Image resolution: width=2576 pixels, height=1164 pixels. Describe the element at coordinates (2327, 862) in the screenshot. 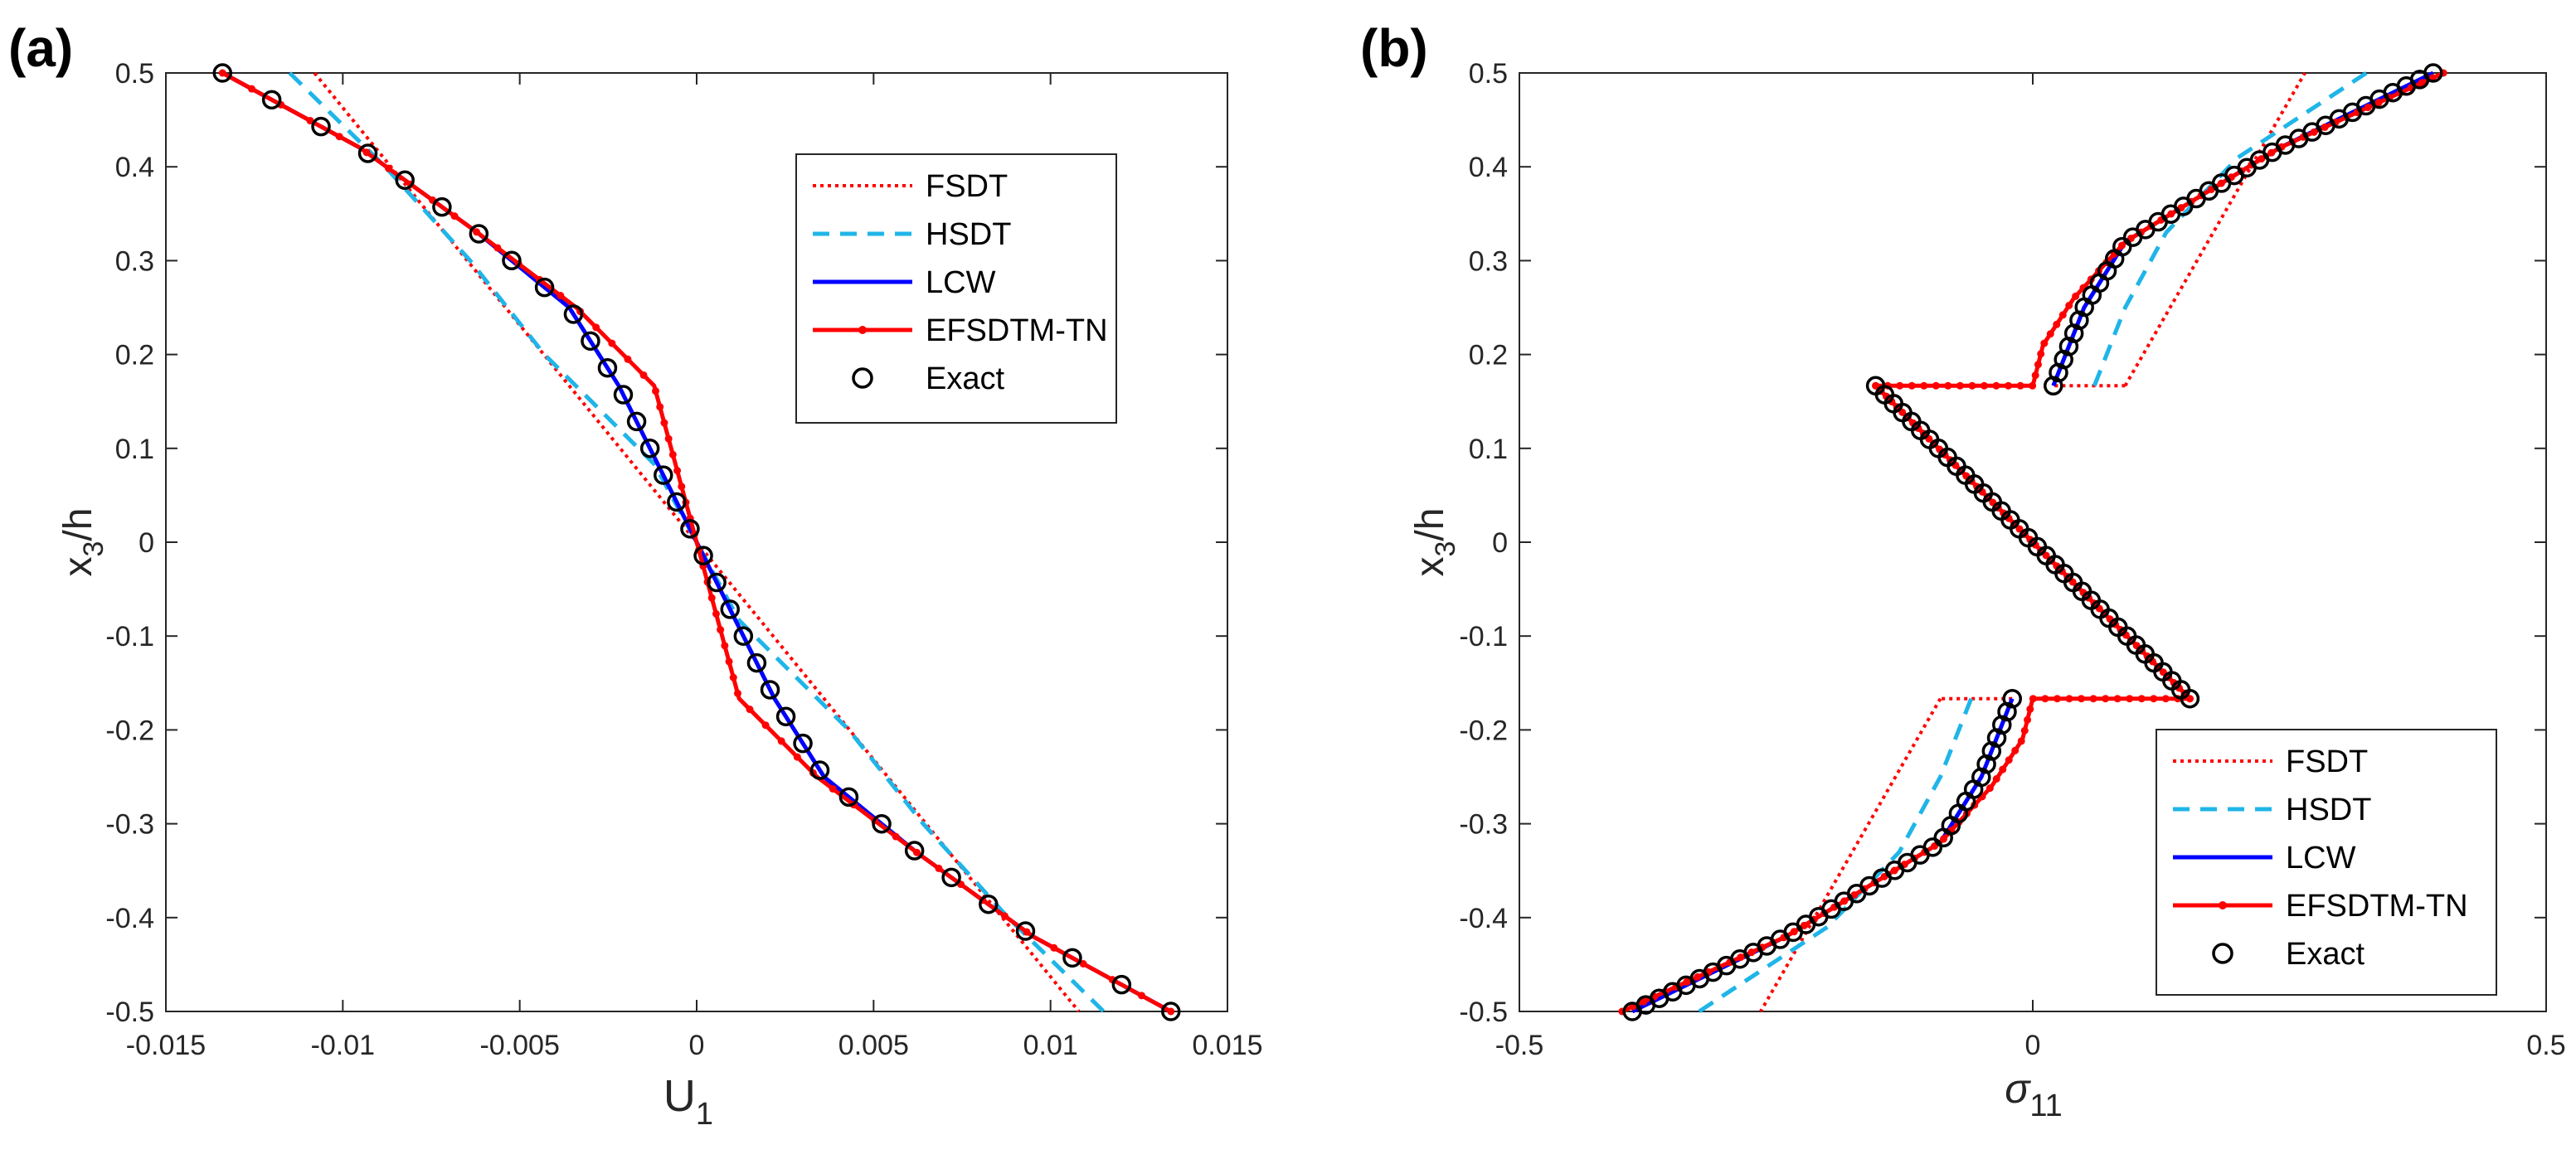

I see `legend-b: FSDT HSDT LCW EFSDTM-TN Exact` at that location.